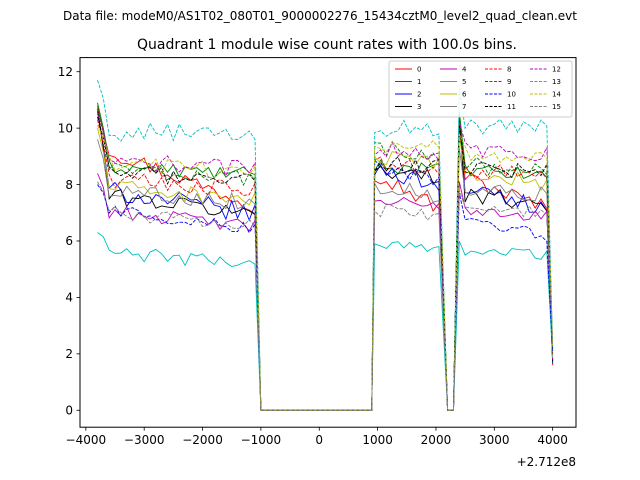  I want to click on y-tick-label: 0, so click(69, 410).